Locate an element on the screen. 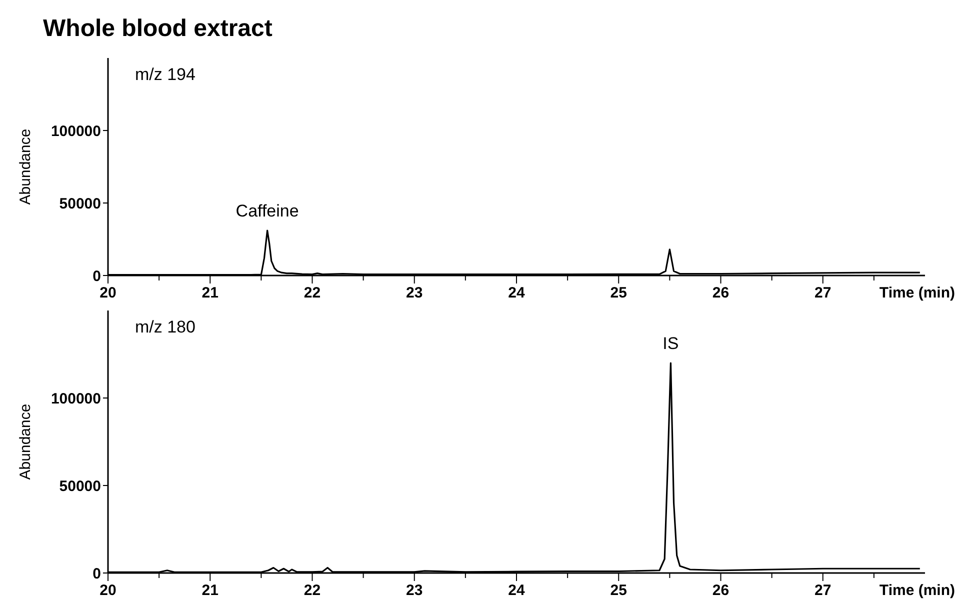 This screenshot has width=973, height=611. annotation: m/z 180 is located at coordinates (165, 327).